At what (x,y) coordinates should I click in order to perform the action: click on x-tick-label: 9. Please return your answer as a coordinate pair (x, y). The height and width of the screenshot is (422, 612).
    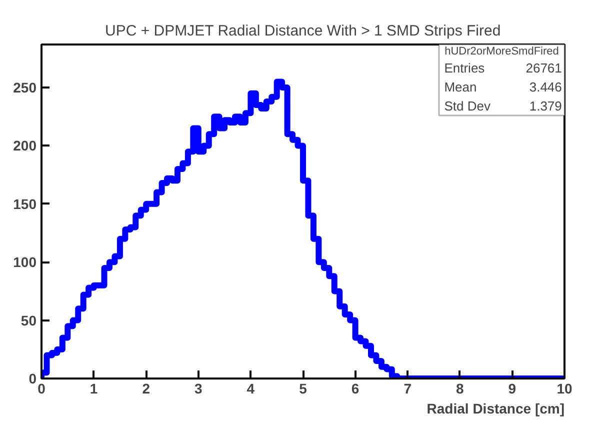
    Looking at the image, I should click on (512, 388).